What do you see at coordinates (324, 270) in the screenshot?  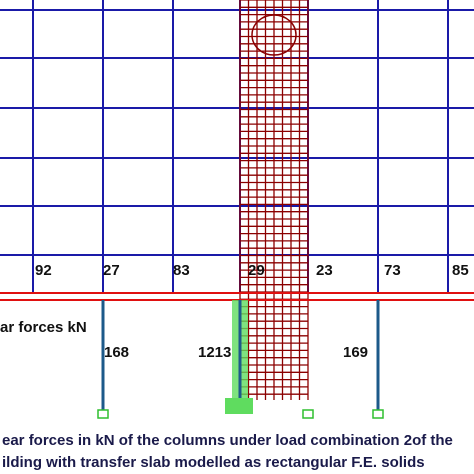 I see `beam-force-label: 23` at bounding box center [324, 270].